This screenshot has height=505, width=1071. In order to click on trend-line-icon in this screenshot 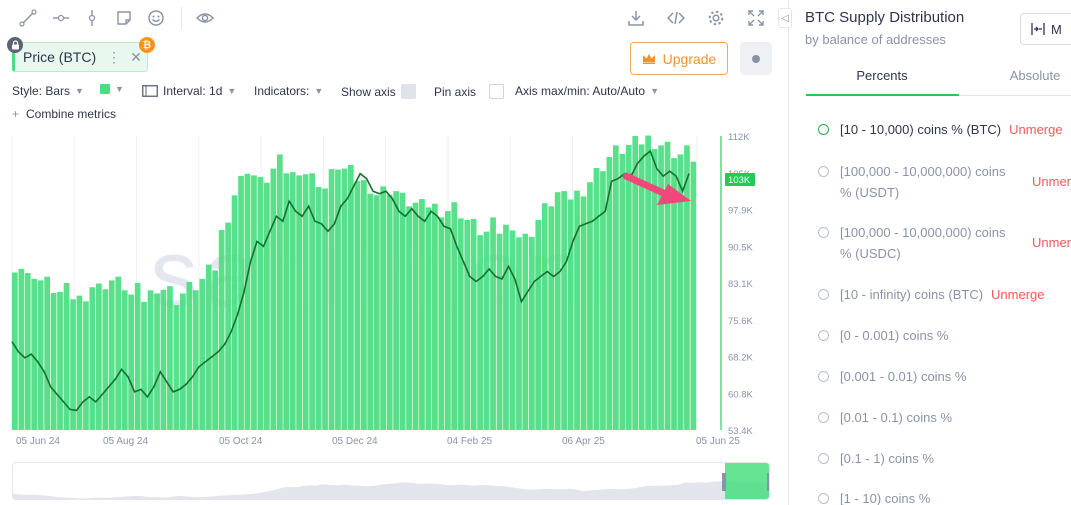, I will do `click(28, 18)`.